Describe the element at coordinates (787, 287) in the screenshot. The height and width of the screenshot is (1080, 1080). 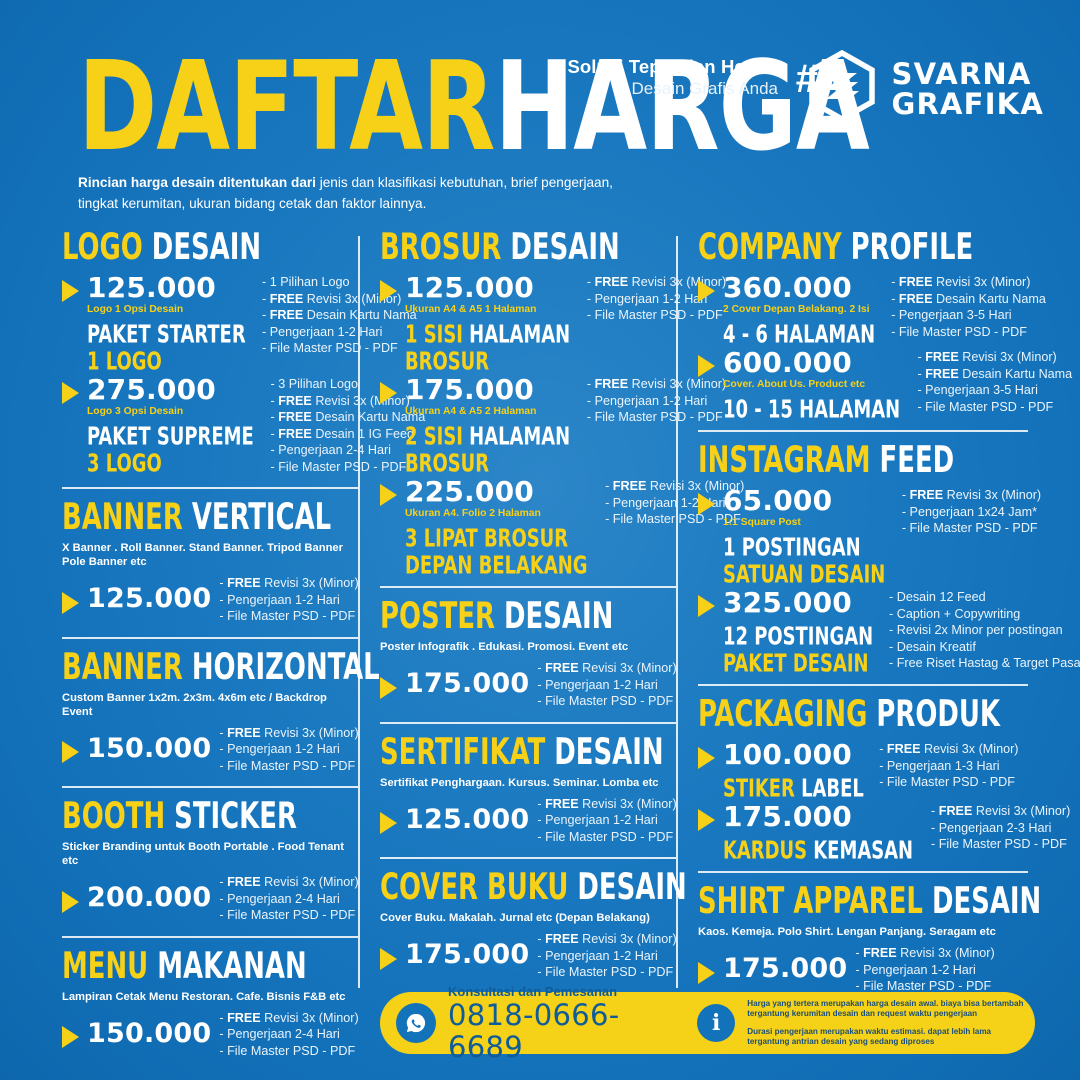
I see `price-value: 360.000` at that location.